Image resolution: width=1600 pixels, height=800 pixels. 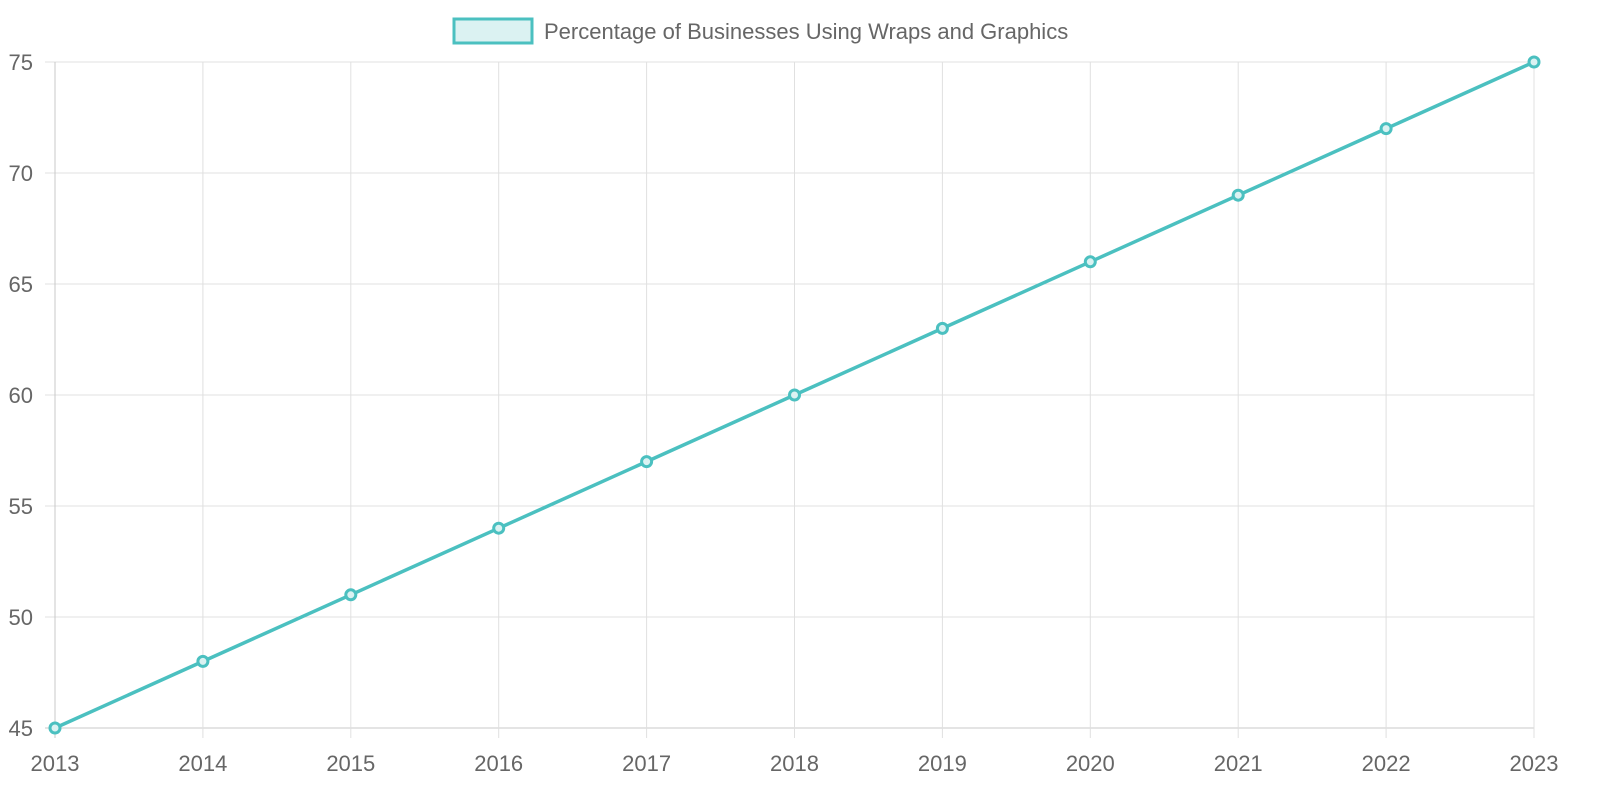 What do you see at coordinates (1090, 763) in the screenshot?
I see `x-tick-label: 2020` at bounding box center [1090, 763].